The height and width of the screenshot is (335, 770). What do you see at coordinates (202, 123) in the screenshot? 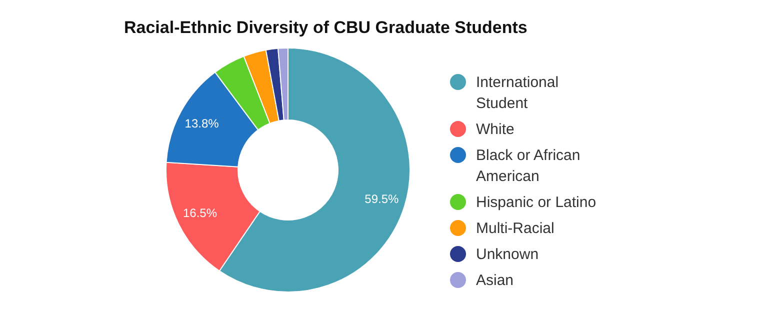
I see `data-label: 13.8%` at bounding box center [202, 123].